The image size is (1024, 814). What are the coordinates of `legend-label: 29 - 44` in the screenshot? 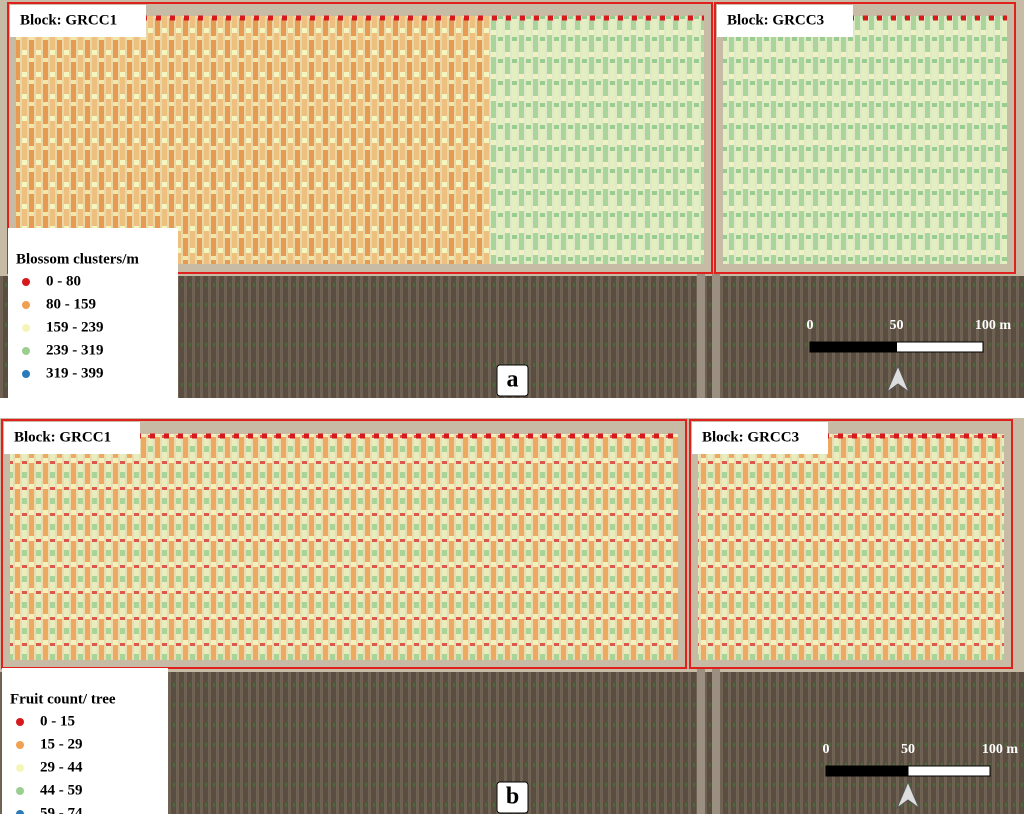 It's located at (61, 767).